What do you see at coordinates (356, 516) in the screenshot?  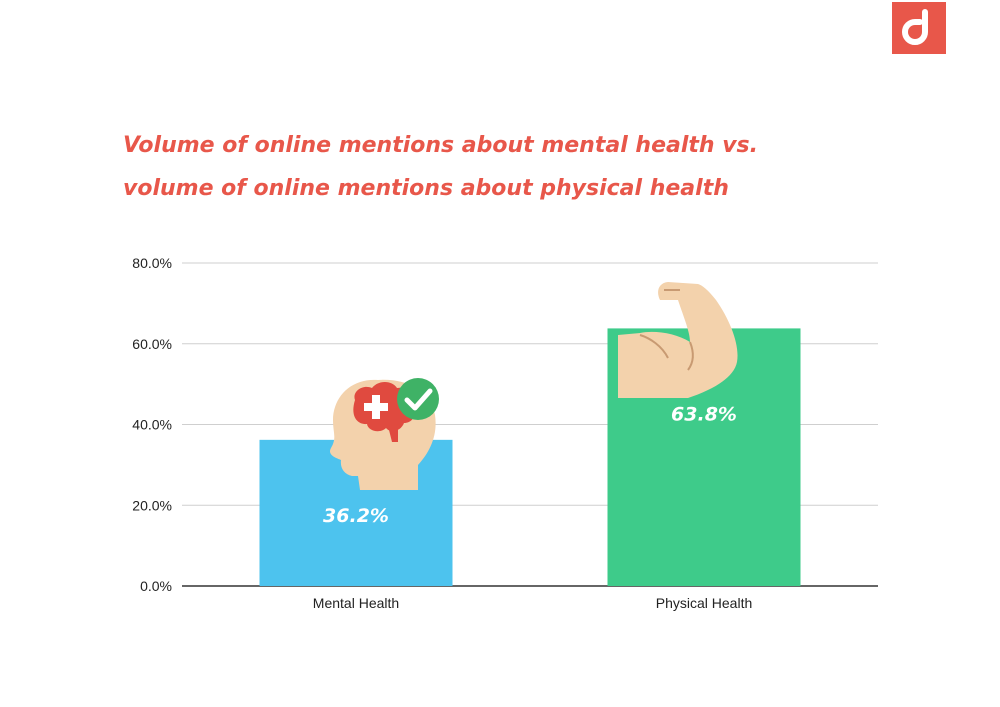 I see `data-label: 36.2%` at bounding box center [356, 516].